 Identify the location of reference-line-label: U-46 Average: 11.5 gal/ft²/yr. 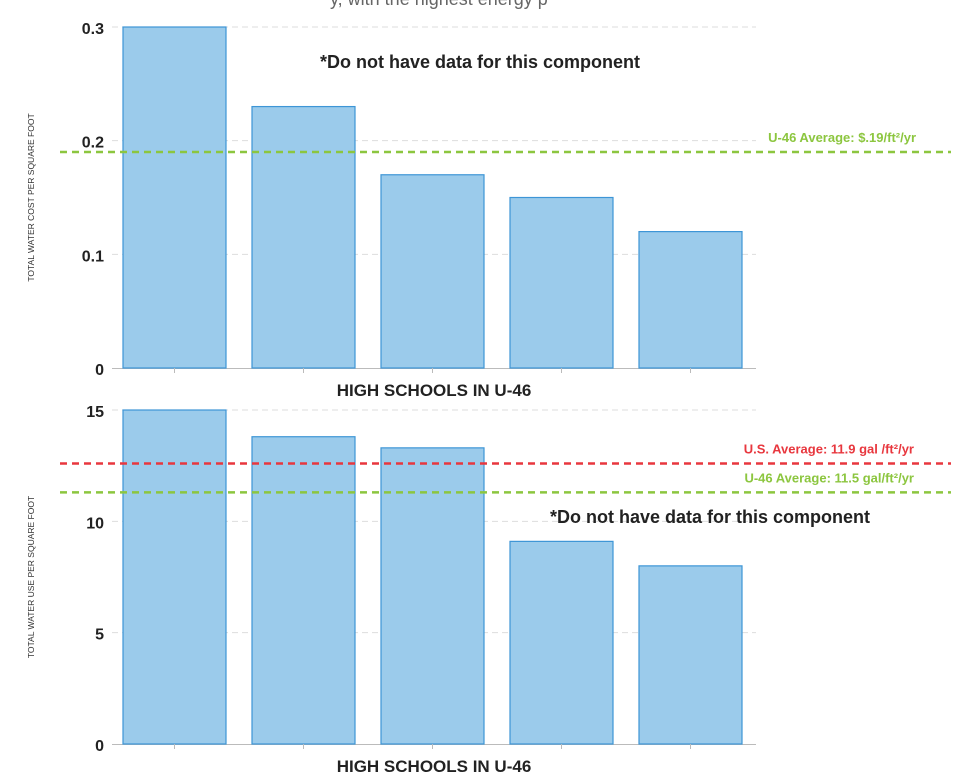
(829, 477).